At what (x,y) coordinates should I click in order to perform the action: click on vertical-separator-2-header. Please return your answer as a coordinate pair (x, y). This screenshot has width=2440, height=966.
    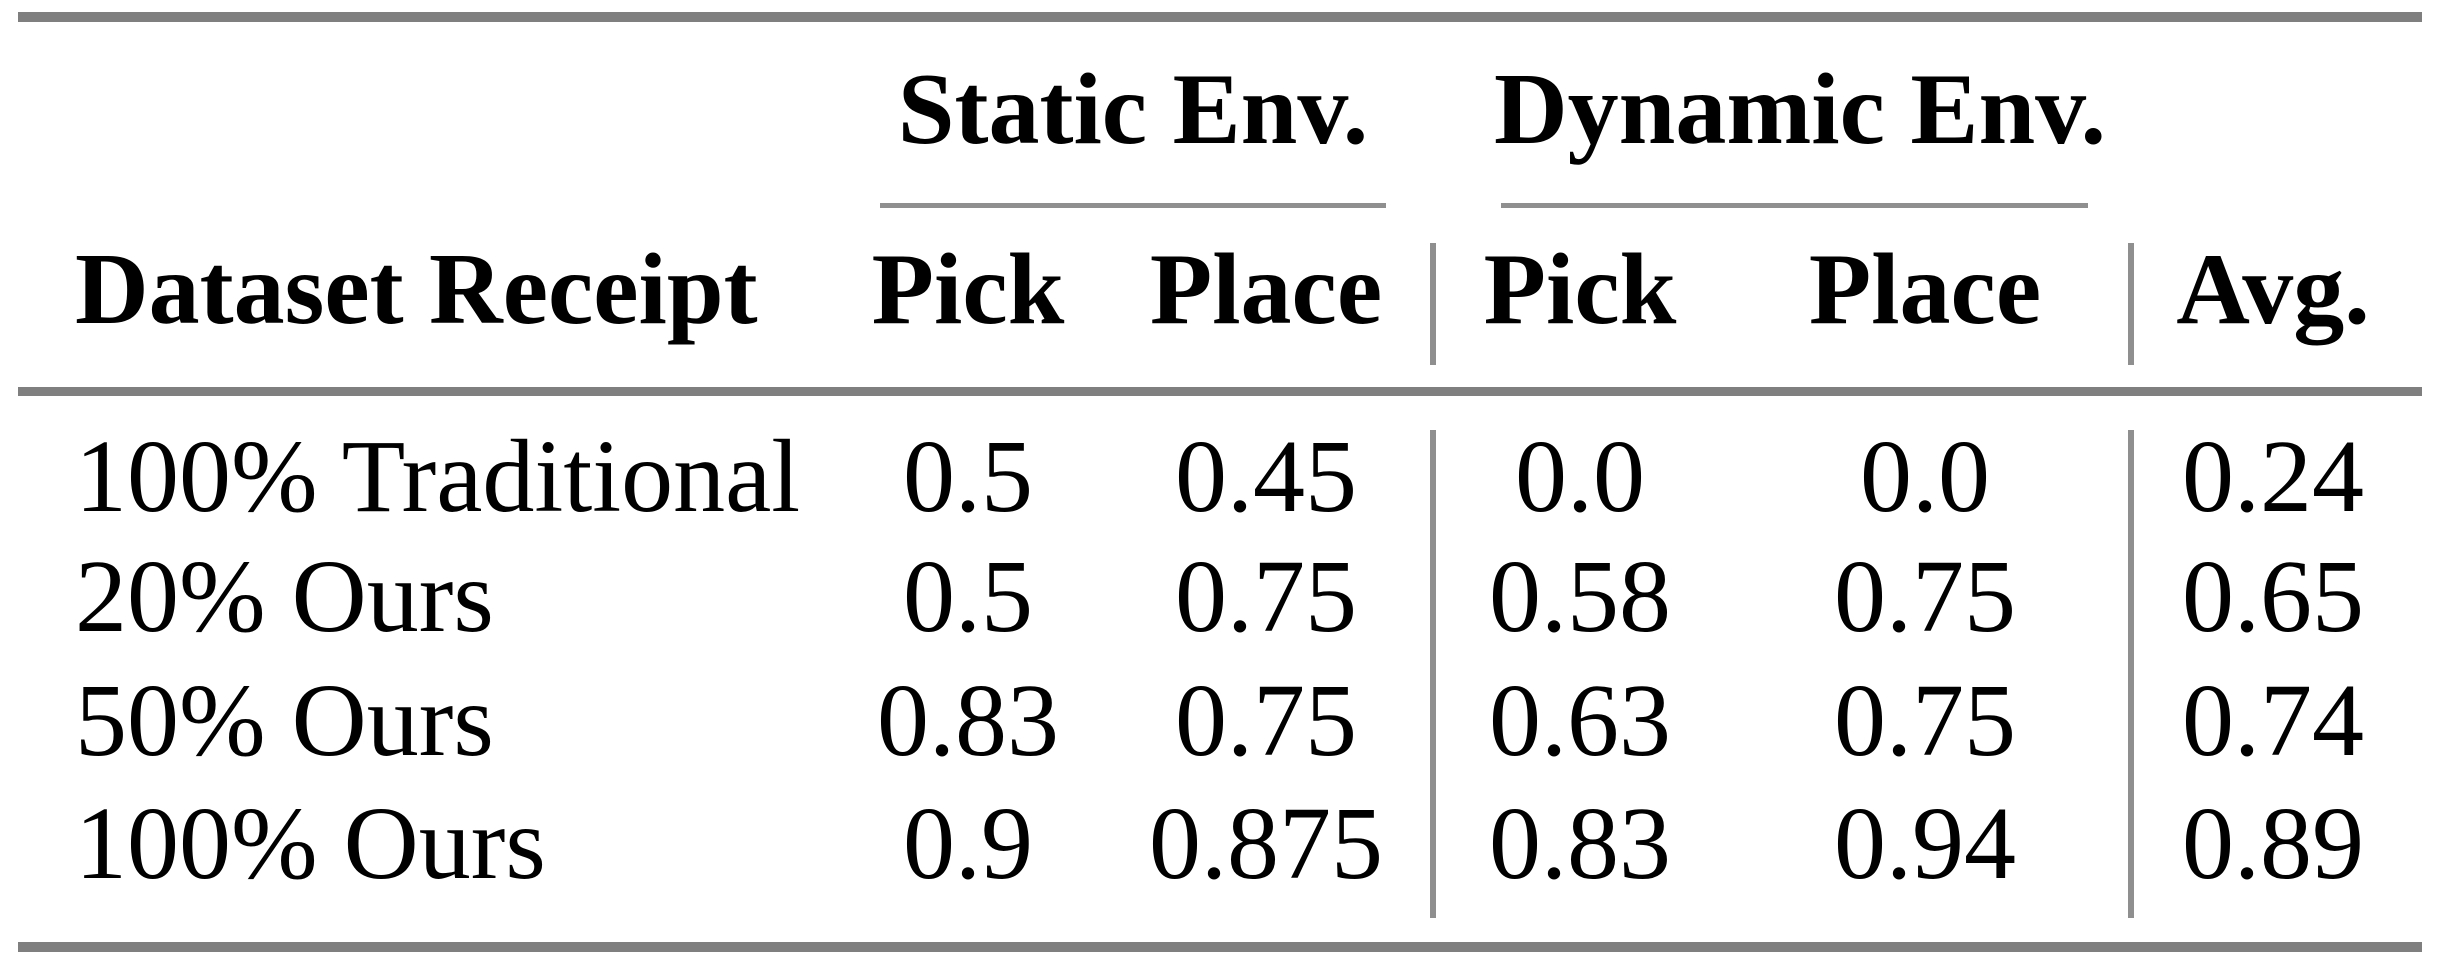
    Looking at the image, I should click on (2131, 304).